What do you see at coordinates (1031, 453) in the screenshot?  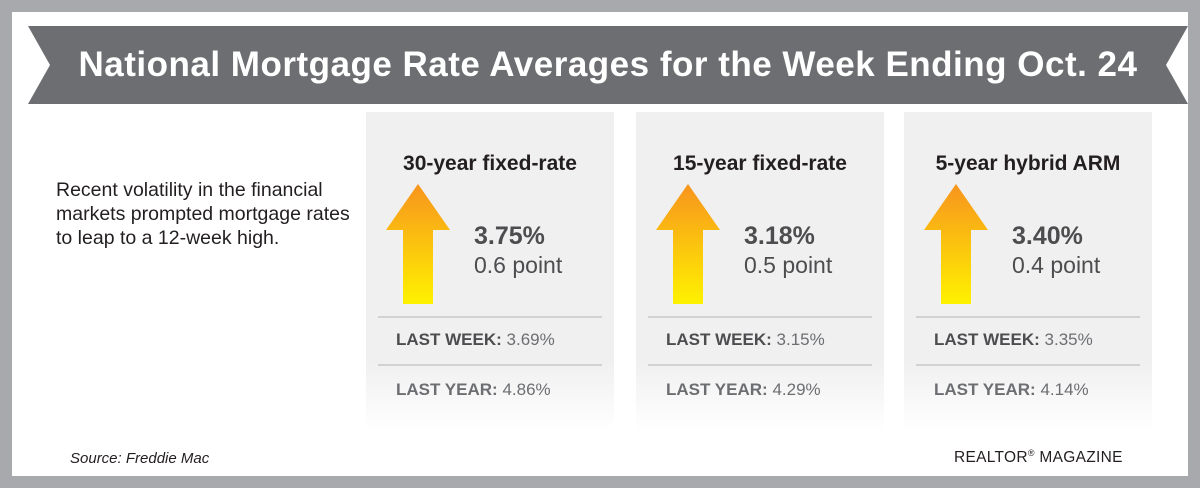 I see `registered-mark: ®` at bounding box center [1031, 453].